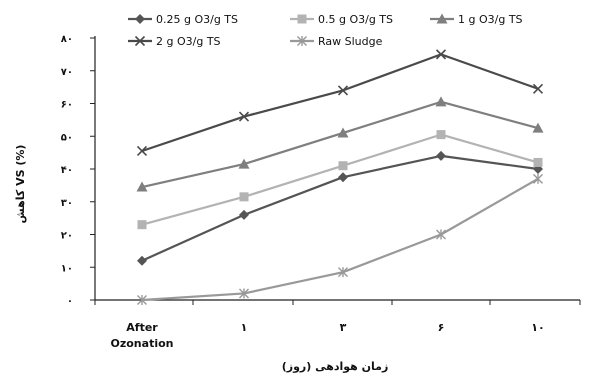 The width and height of the screenshot is (592, 382). I want to click on legend-item: 0.5 g O3/g TS, so click(341, 19).